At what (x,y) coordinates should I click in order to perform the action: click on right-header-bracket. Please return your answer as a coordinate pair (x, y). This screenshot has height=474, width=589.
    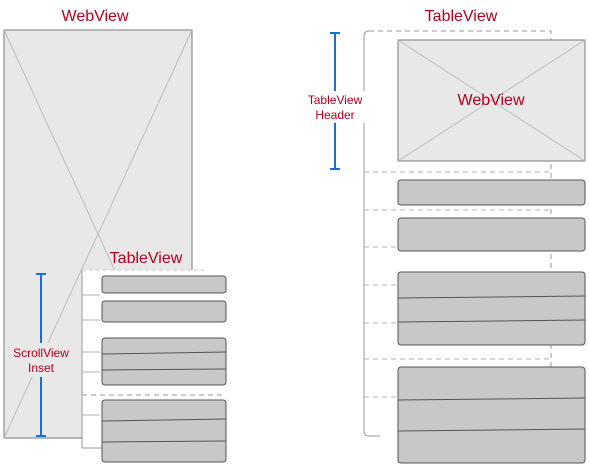
    Looking at the image, I should click on (336, 101).